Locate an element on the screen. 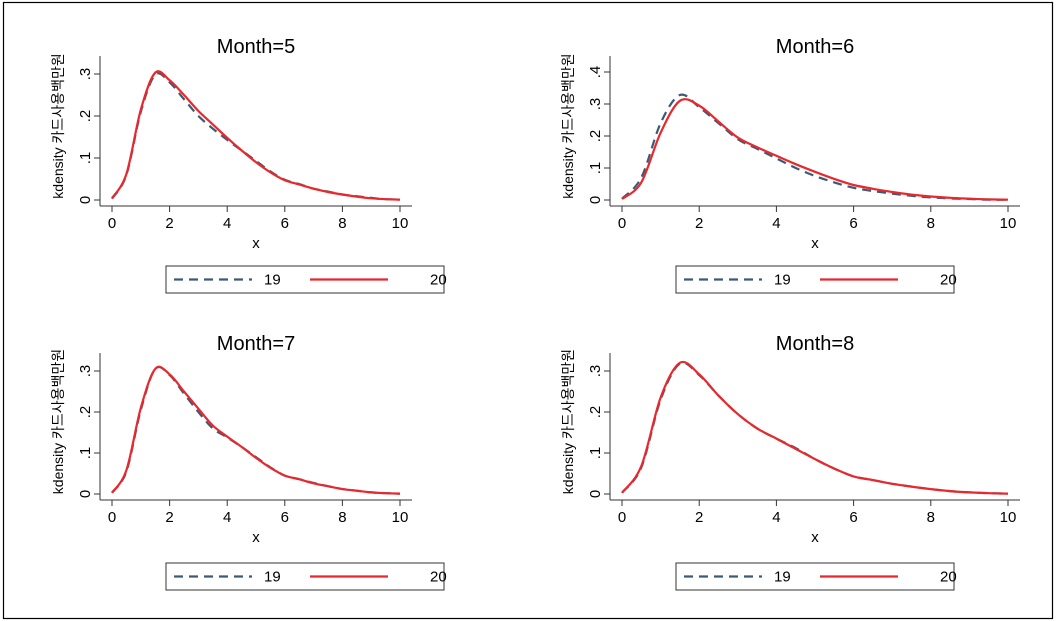 The height and width of the screenshot is (621, 1056). panel-title: Month=6 is located at coordinates (815, 47).